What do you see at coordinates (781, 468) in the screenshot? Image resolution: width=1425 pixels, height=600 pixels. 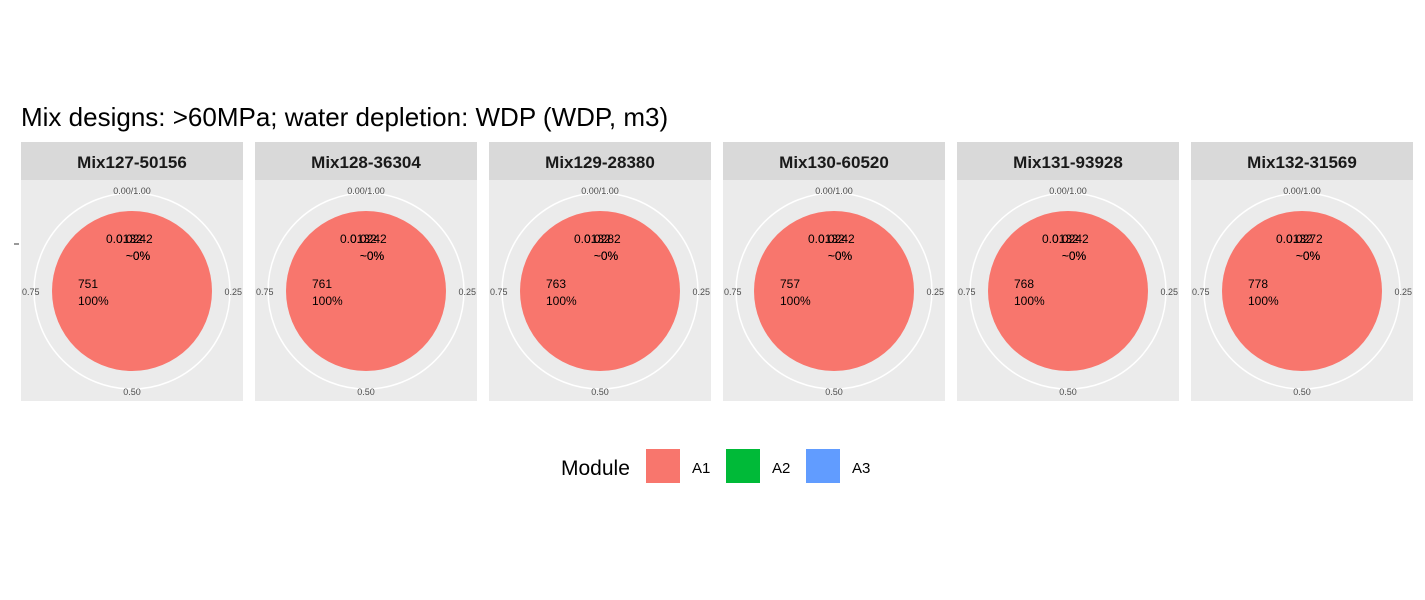 I see `legend-label: A2` at bounding box center [781, 468].